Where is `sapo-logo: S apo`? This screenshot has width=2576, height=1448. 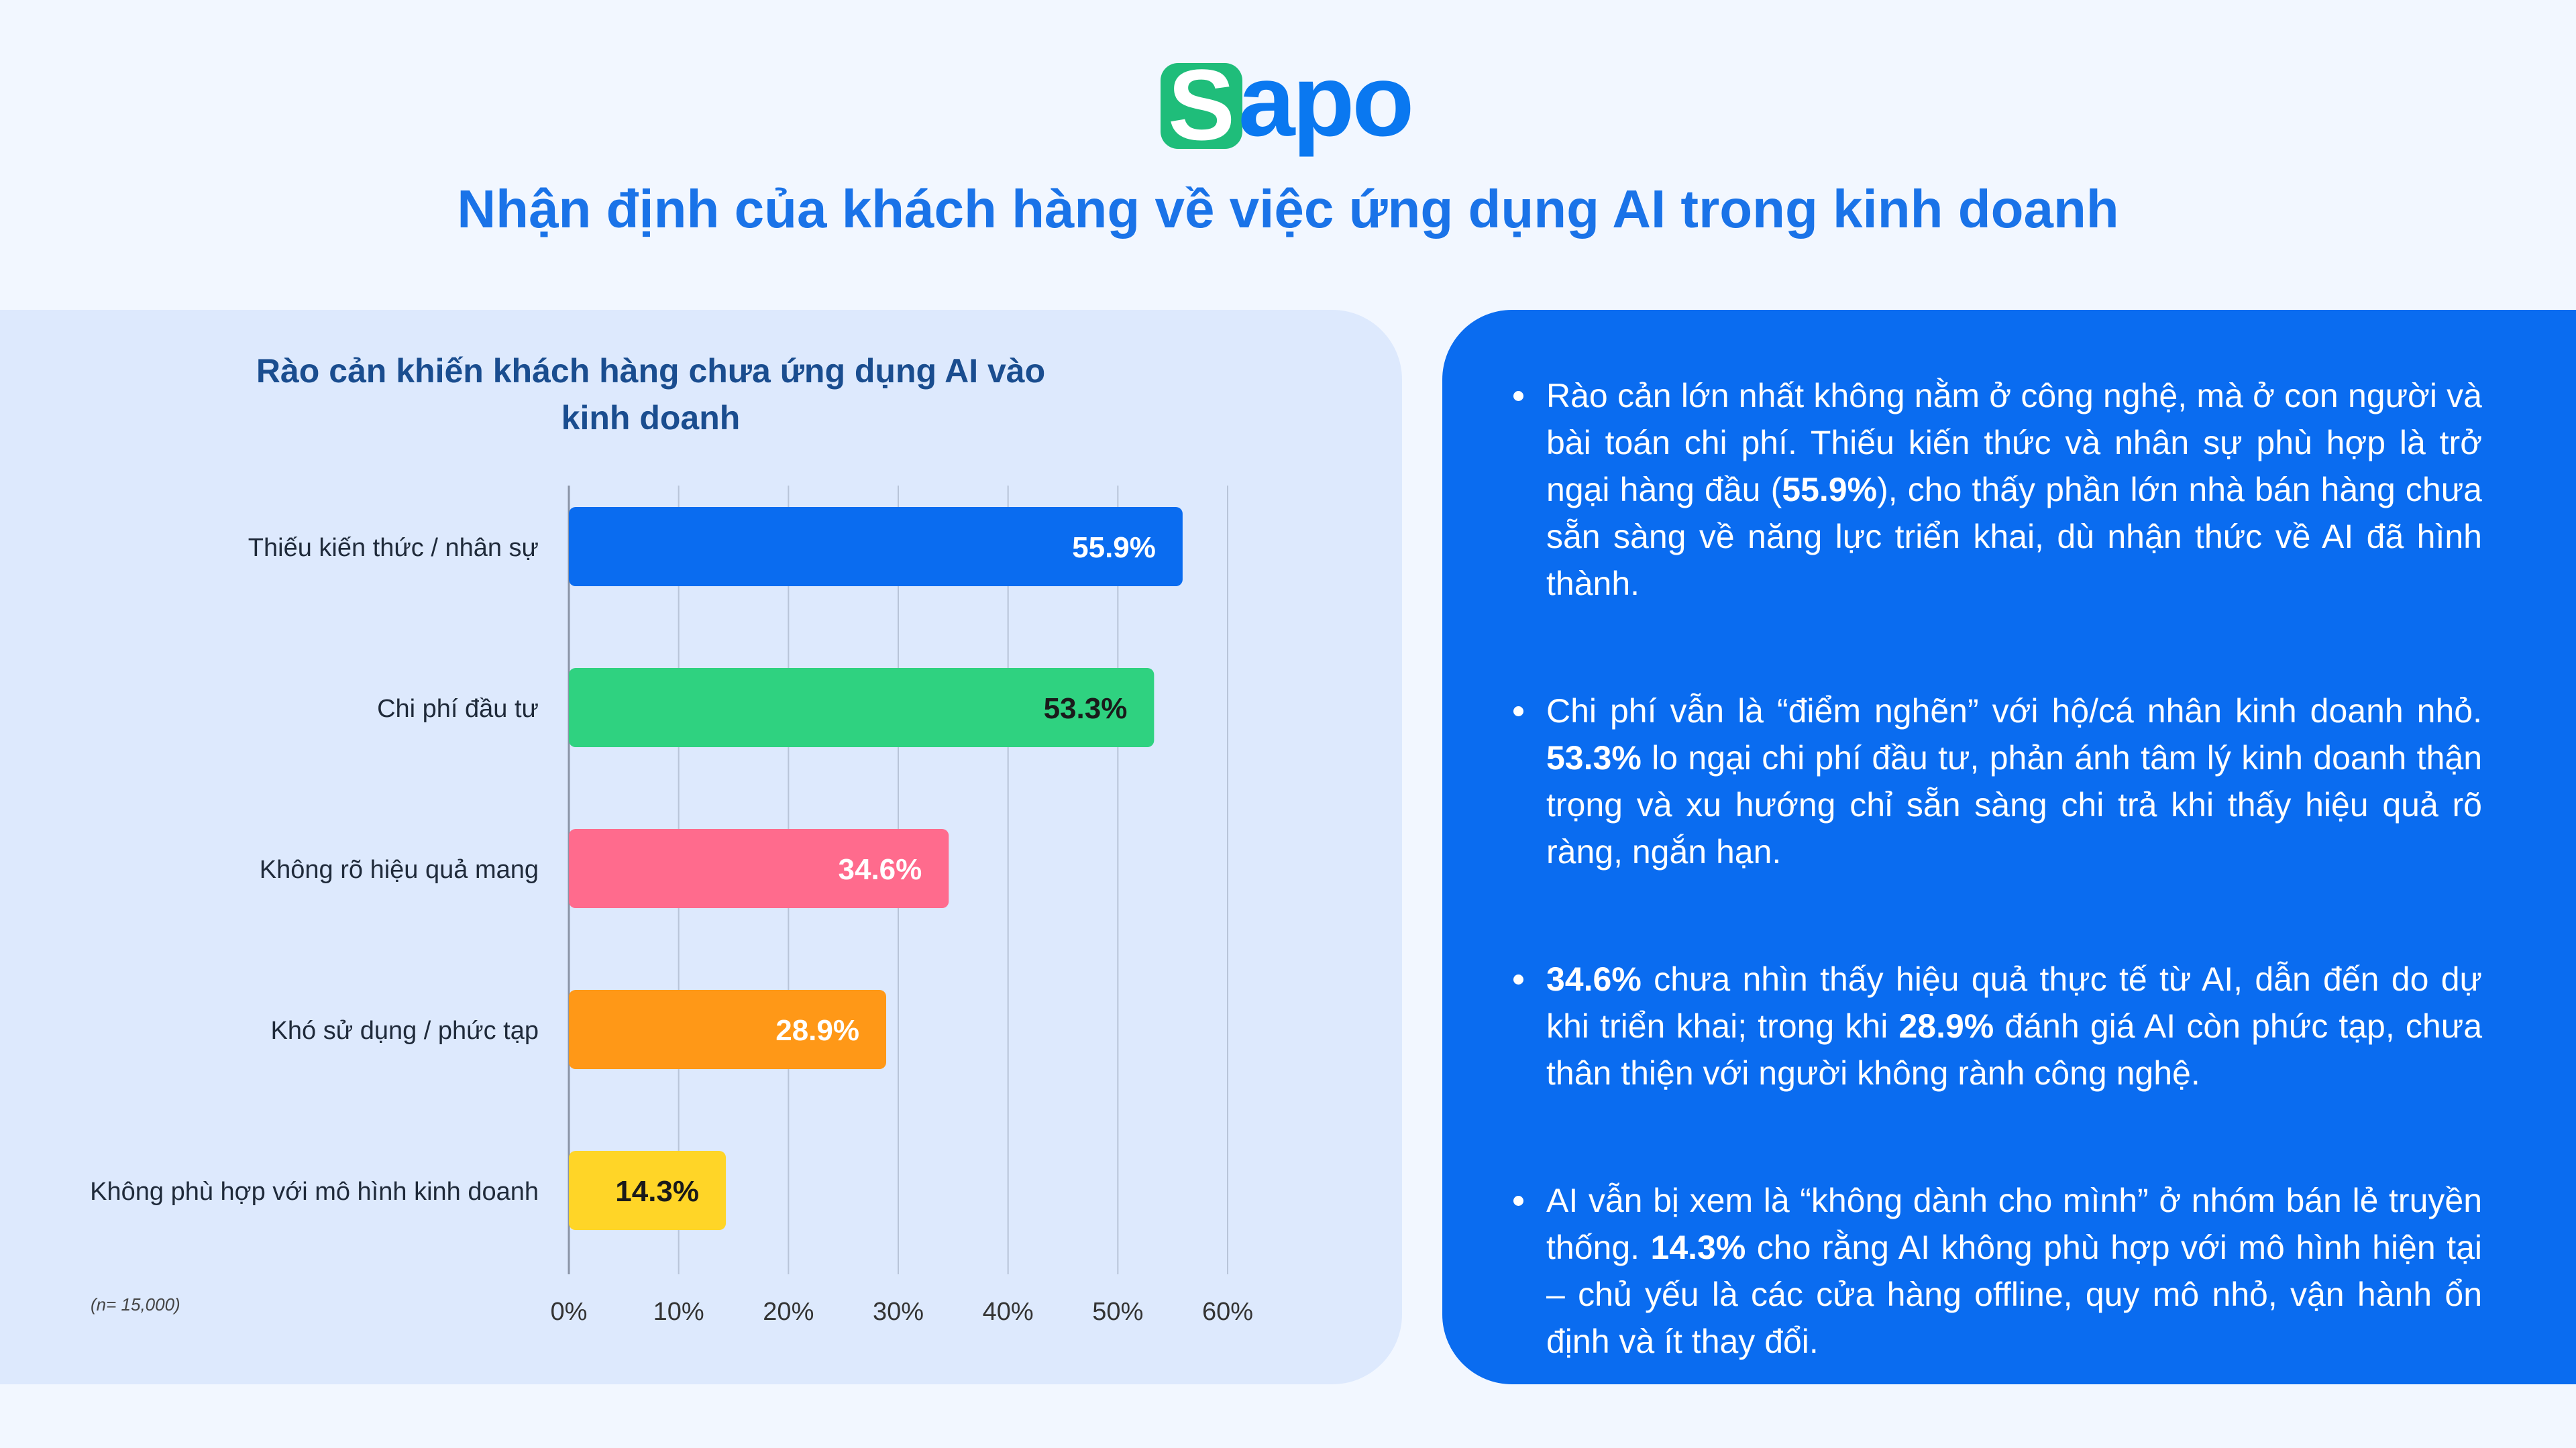
sapo-logo: S apo is located at coordinates (1288, 101).